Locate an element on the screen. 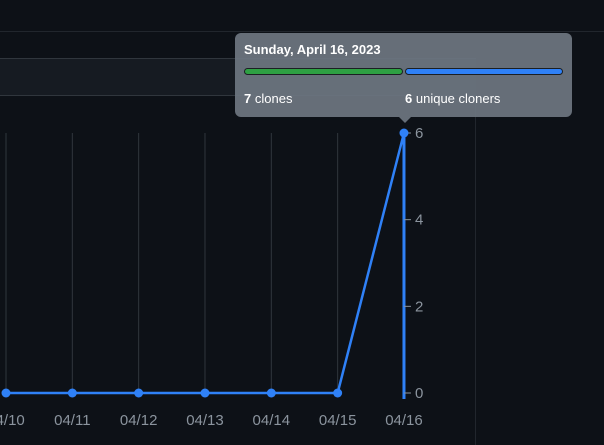 The height and width of the screenshot is (445, 604). x-tick-label-04/11: 04/11 is located at coordinates (72, 420).